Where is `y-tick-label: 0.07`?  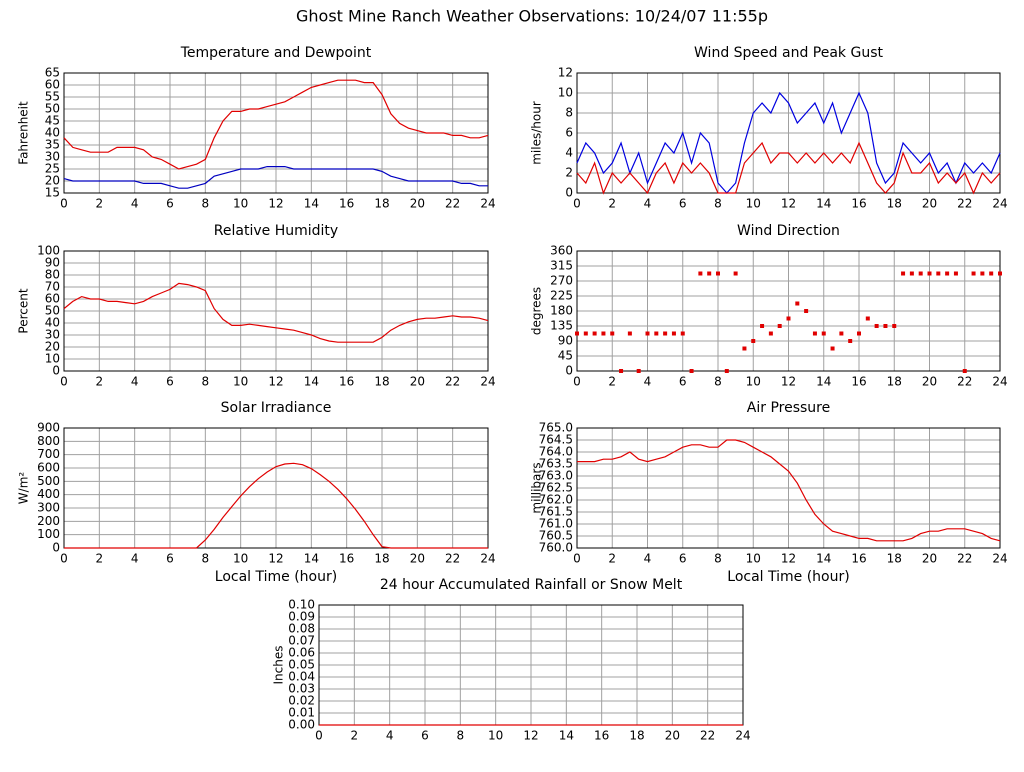 y-tick-label: 0.07 is located at coordinates (301, 641).